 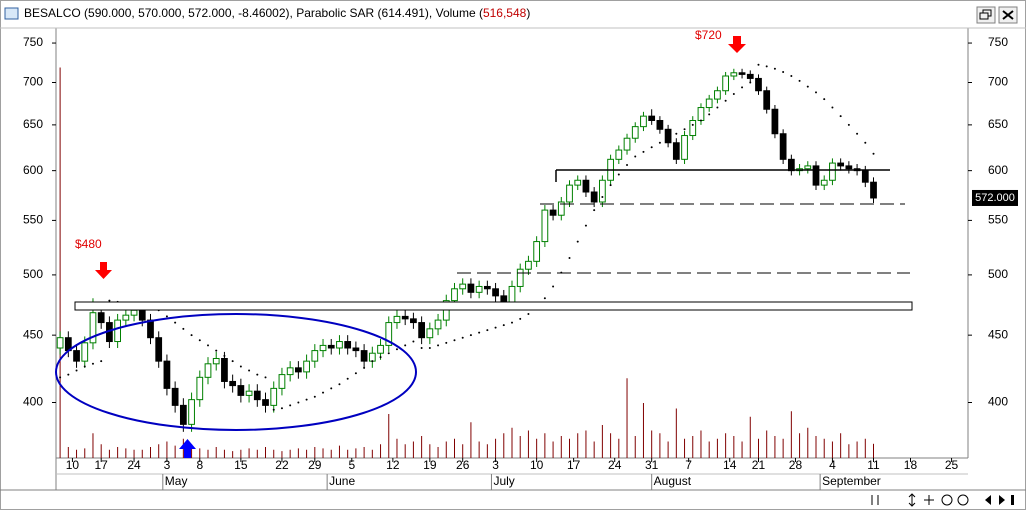 I want to click on restore-button, so click(x=986, y=15).